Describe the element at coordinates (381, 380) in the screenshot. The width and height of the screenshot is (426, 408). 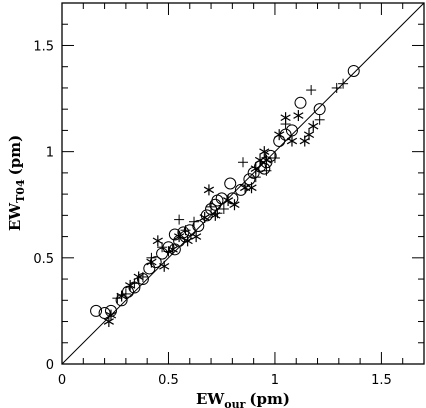
I see `x-tick-label: 1.5` at that location.